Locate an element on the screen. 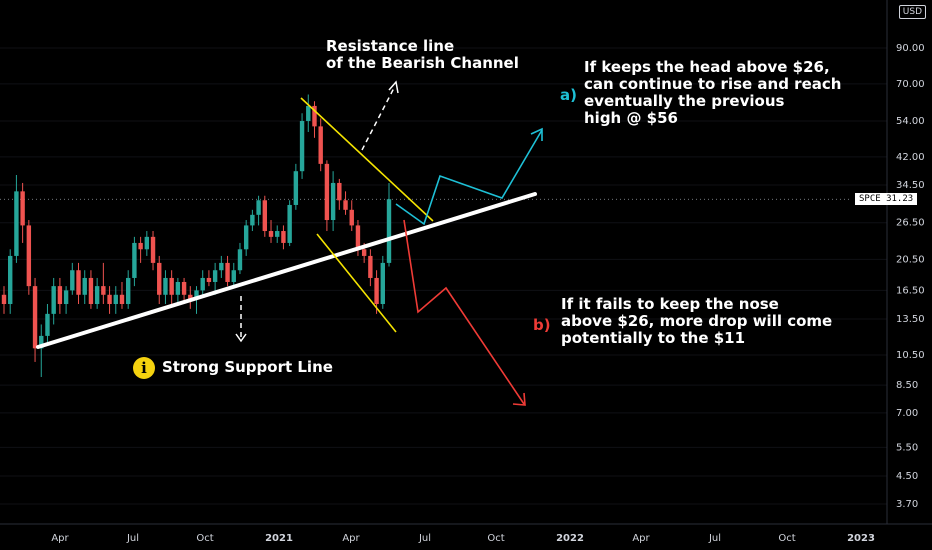  y-tick-label: 20.50 is located at coordinates (910, 259).